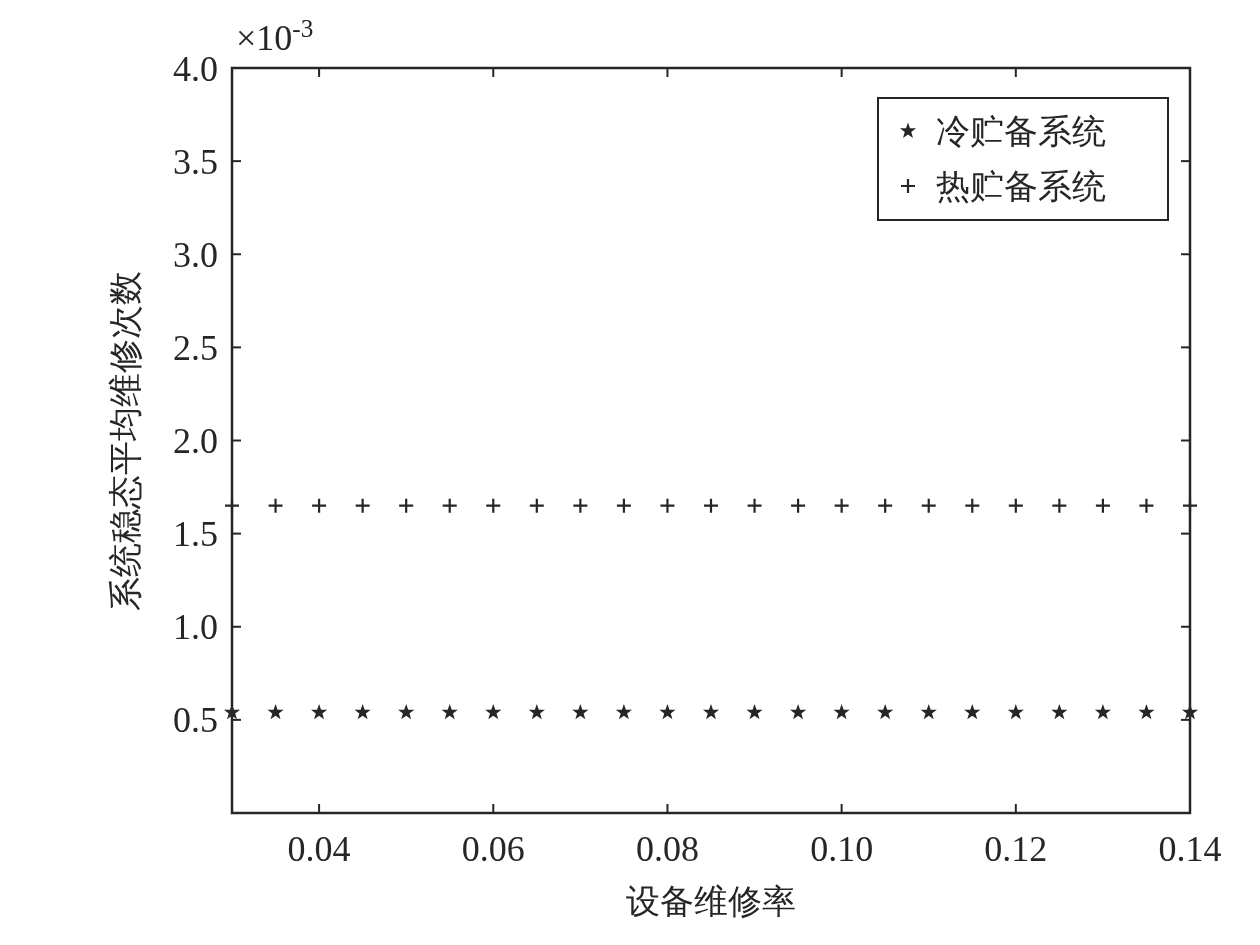 The image size is (1260, 945). Describe the element at coordinates (842, 849) in the screenshot. I see `x-tick-label: 0.10` at that location.